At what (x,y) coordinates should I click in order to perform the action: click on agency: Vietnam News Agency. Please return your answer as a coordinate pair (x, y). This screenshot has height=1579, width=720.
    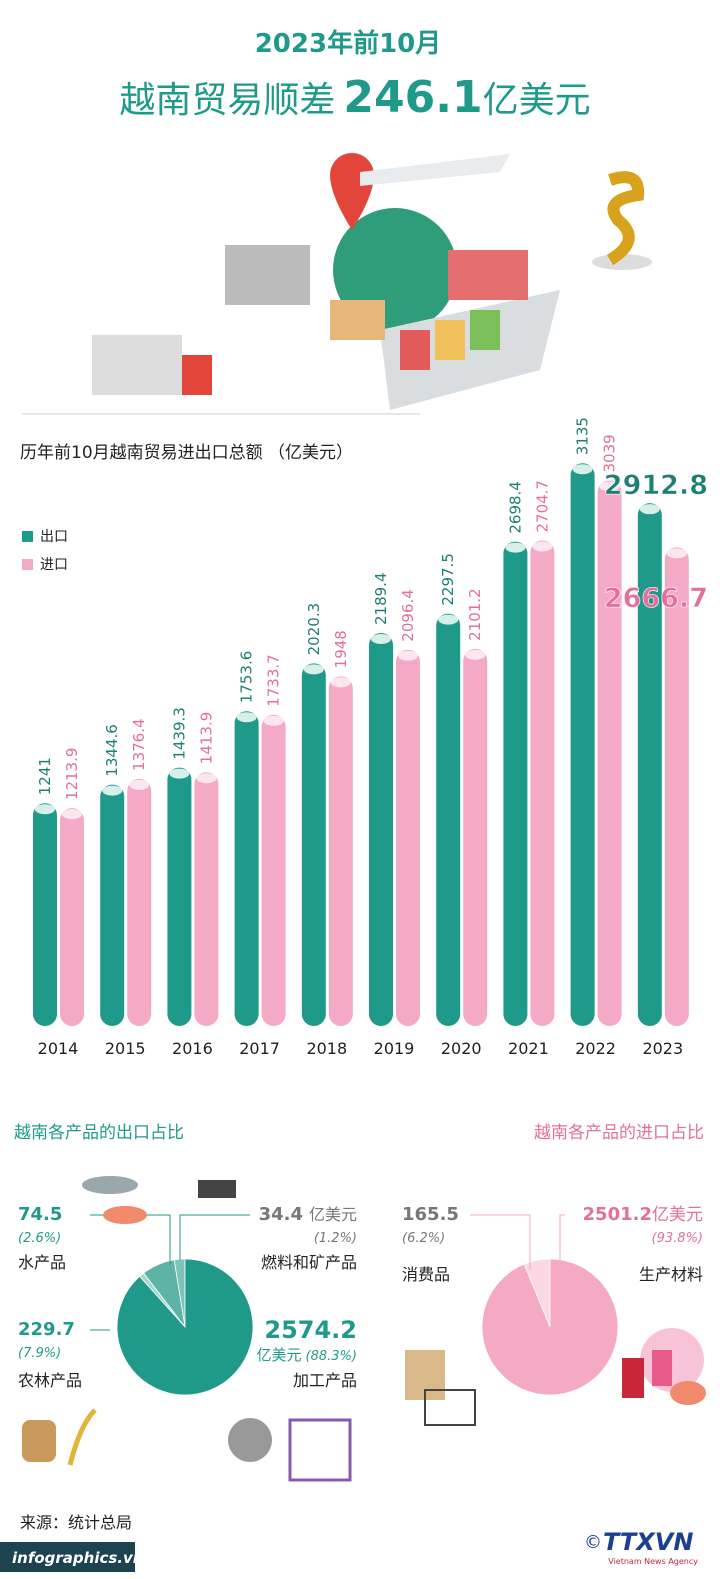
    Looking at the image, I should click on (653, 1561).